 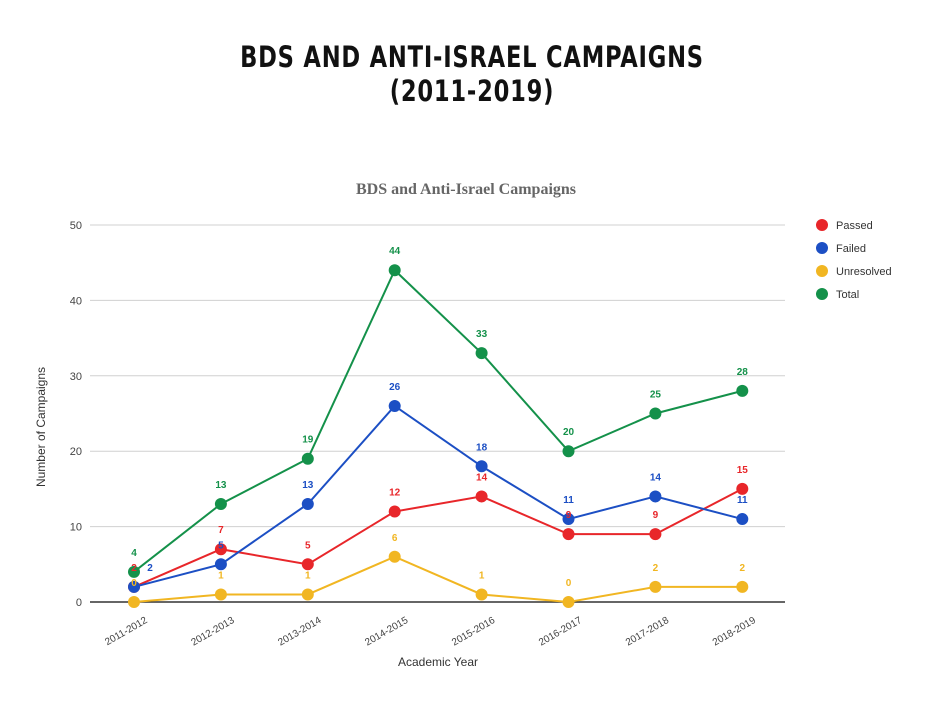 I want to click on chart-title: BDS and Anti-Israel Campaigns, so click(x=466, y=189).